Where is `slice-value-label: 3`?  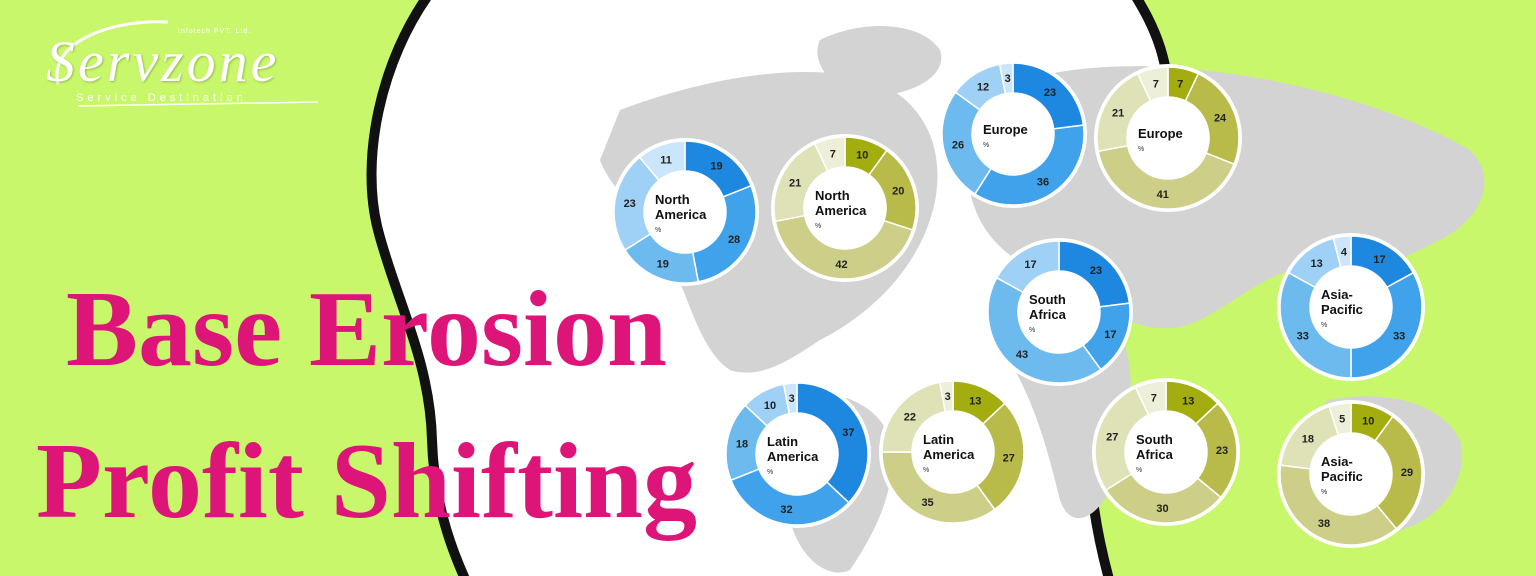
slice-value-label: 3 is located at coordinates (792, 399).